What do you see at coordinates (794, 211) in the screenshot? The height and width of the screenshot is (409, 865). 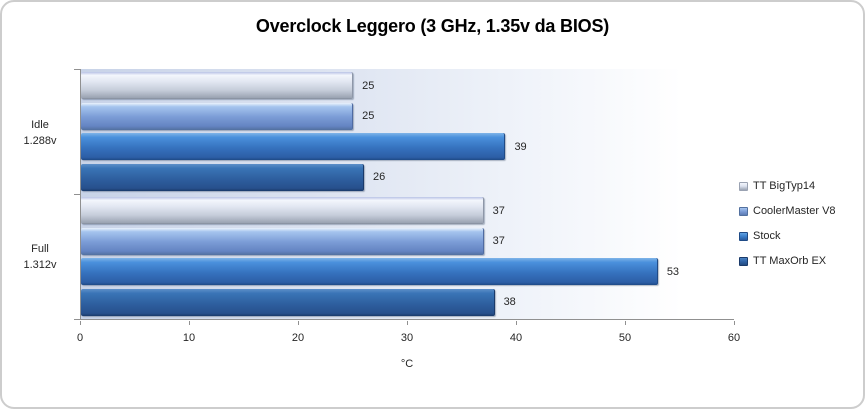 I see `legend-label: CoolerMaster V8` at bounding box center [794, 211].